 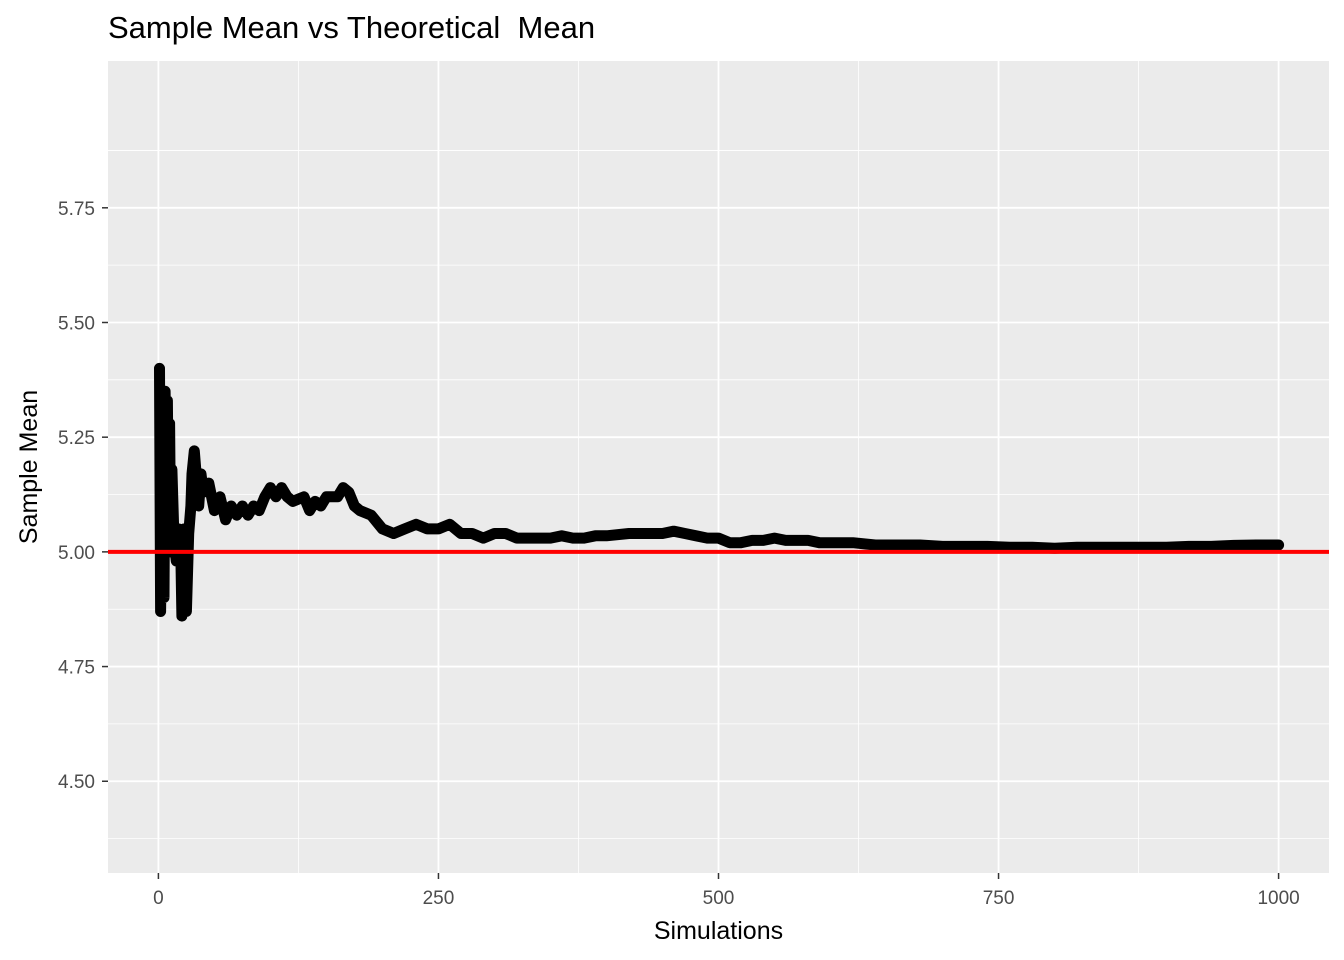 I want to click on x-tick-label: 750, so click(x=999, y=898).